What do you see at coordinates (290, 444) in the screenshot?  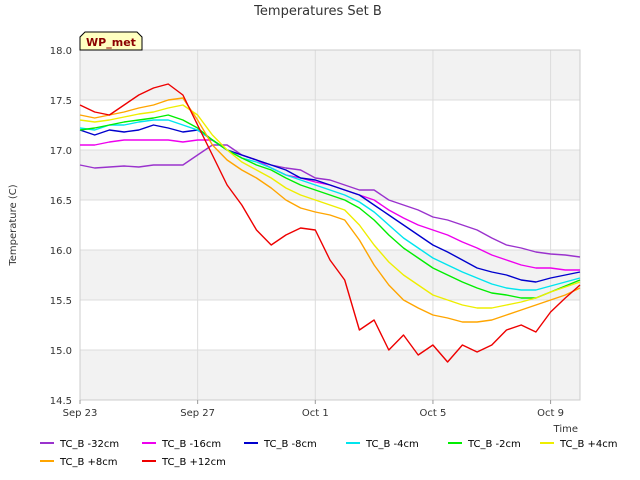 I see `legend-label: TC_B -8cm` at bounding box center [290, 444].